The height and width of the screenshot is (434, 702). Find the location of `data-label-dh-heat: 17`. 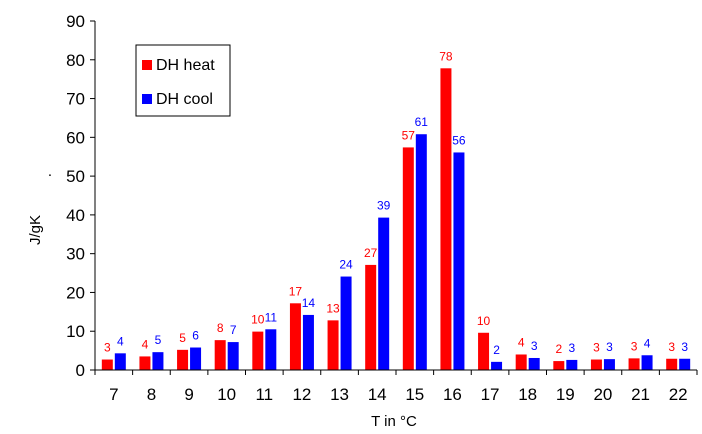

data-label-dh-heat: 17 is located at coordinates (296, 291).